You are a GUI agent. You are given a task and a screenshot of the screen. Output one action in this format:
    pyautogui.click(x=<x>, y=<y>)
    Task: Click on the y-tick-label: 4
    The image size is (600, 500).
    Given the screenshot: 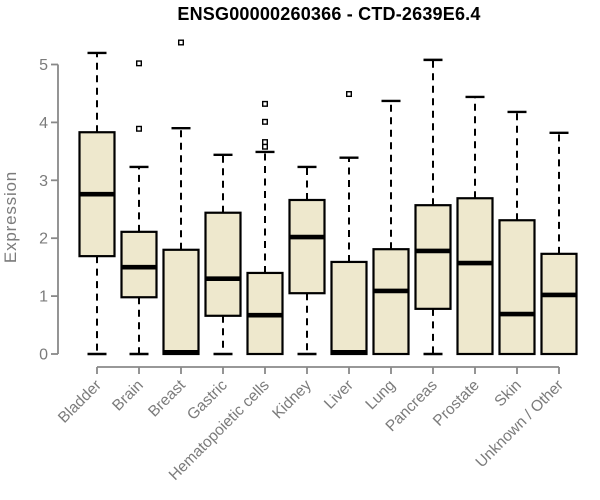 What is the action you would take?
    pyautogui.click(x=43, y=123)
    